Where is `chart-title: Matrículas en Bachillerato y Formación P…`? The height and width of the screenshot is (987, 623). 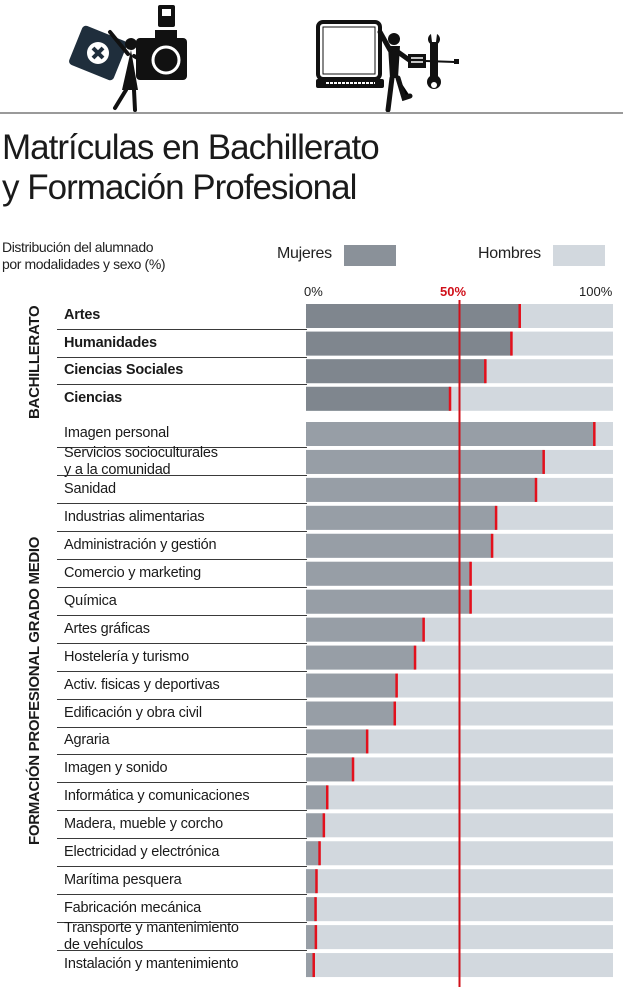
chart-title: Matrículas en Bachillerato y Formación P… is located at coordinates (191, 168).